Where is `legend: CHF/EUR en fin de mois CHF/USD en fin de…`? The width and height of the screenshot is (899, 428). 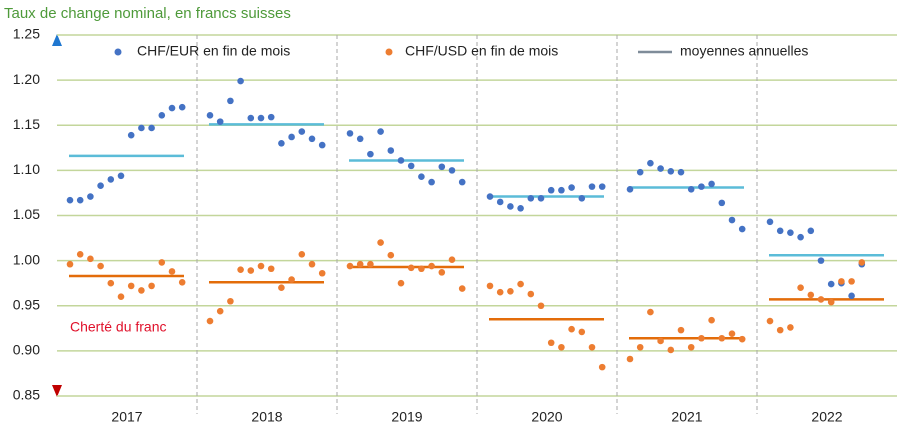
legend: CHF/EUR en fin de mois CHF/USD en fin de… is located at coordinates (461, 51).